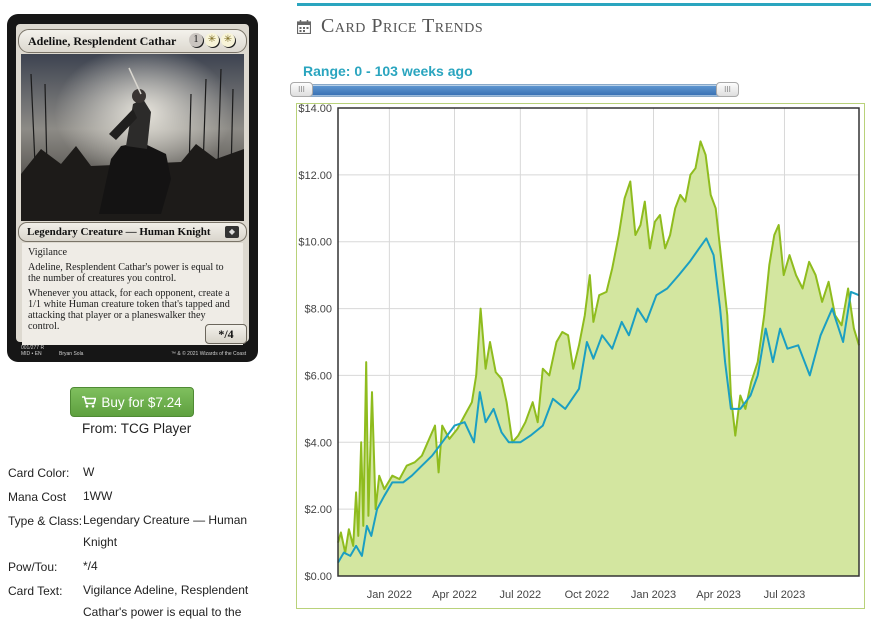 Image resolution: width=874 pixels, height=623 pixels. I want to click on range-slider-start-handle: III, so click(301, 89).